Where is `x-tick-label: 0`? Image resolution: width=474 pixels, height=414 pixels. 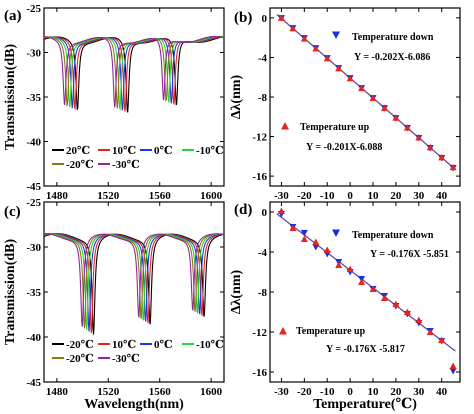
x-tick-label: 0 is located at coordinates (350, 196).